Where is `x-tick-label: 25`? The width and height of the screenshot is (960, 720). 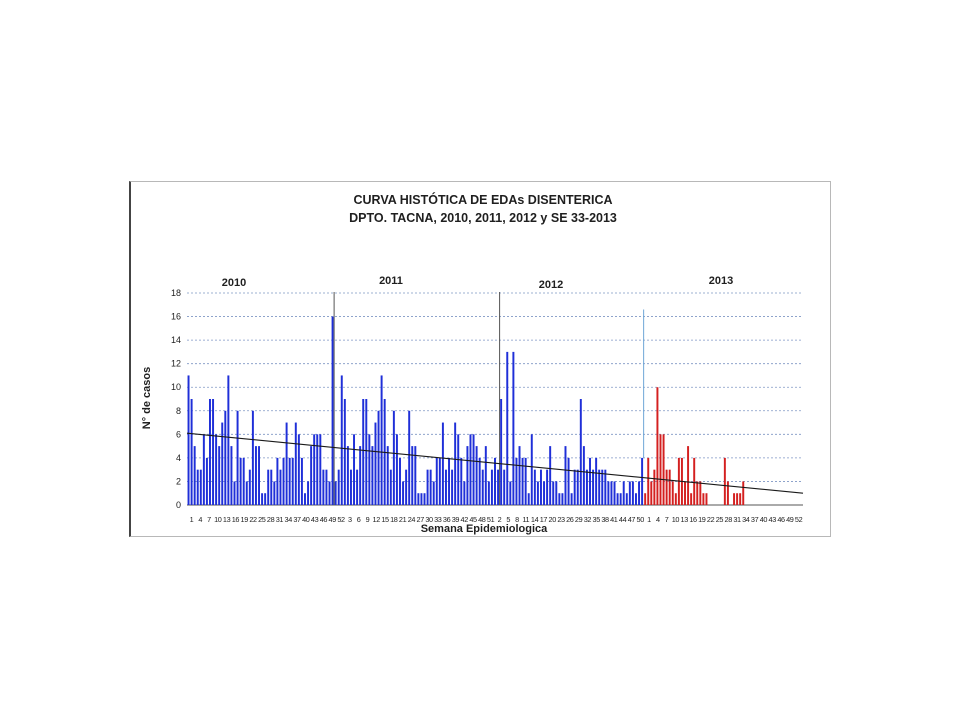
x-tick-label: 25 is located at coordinates (262, 519).